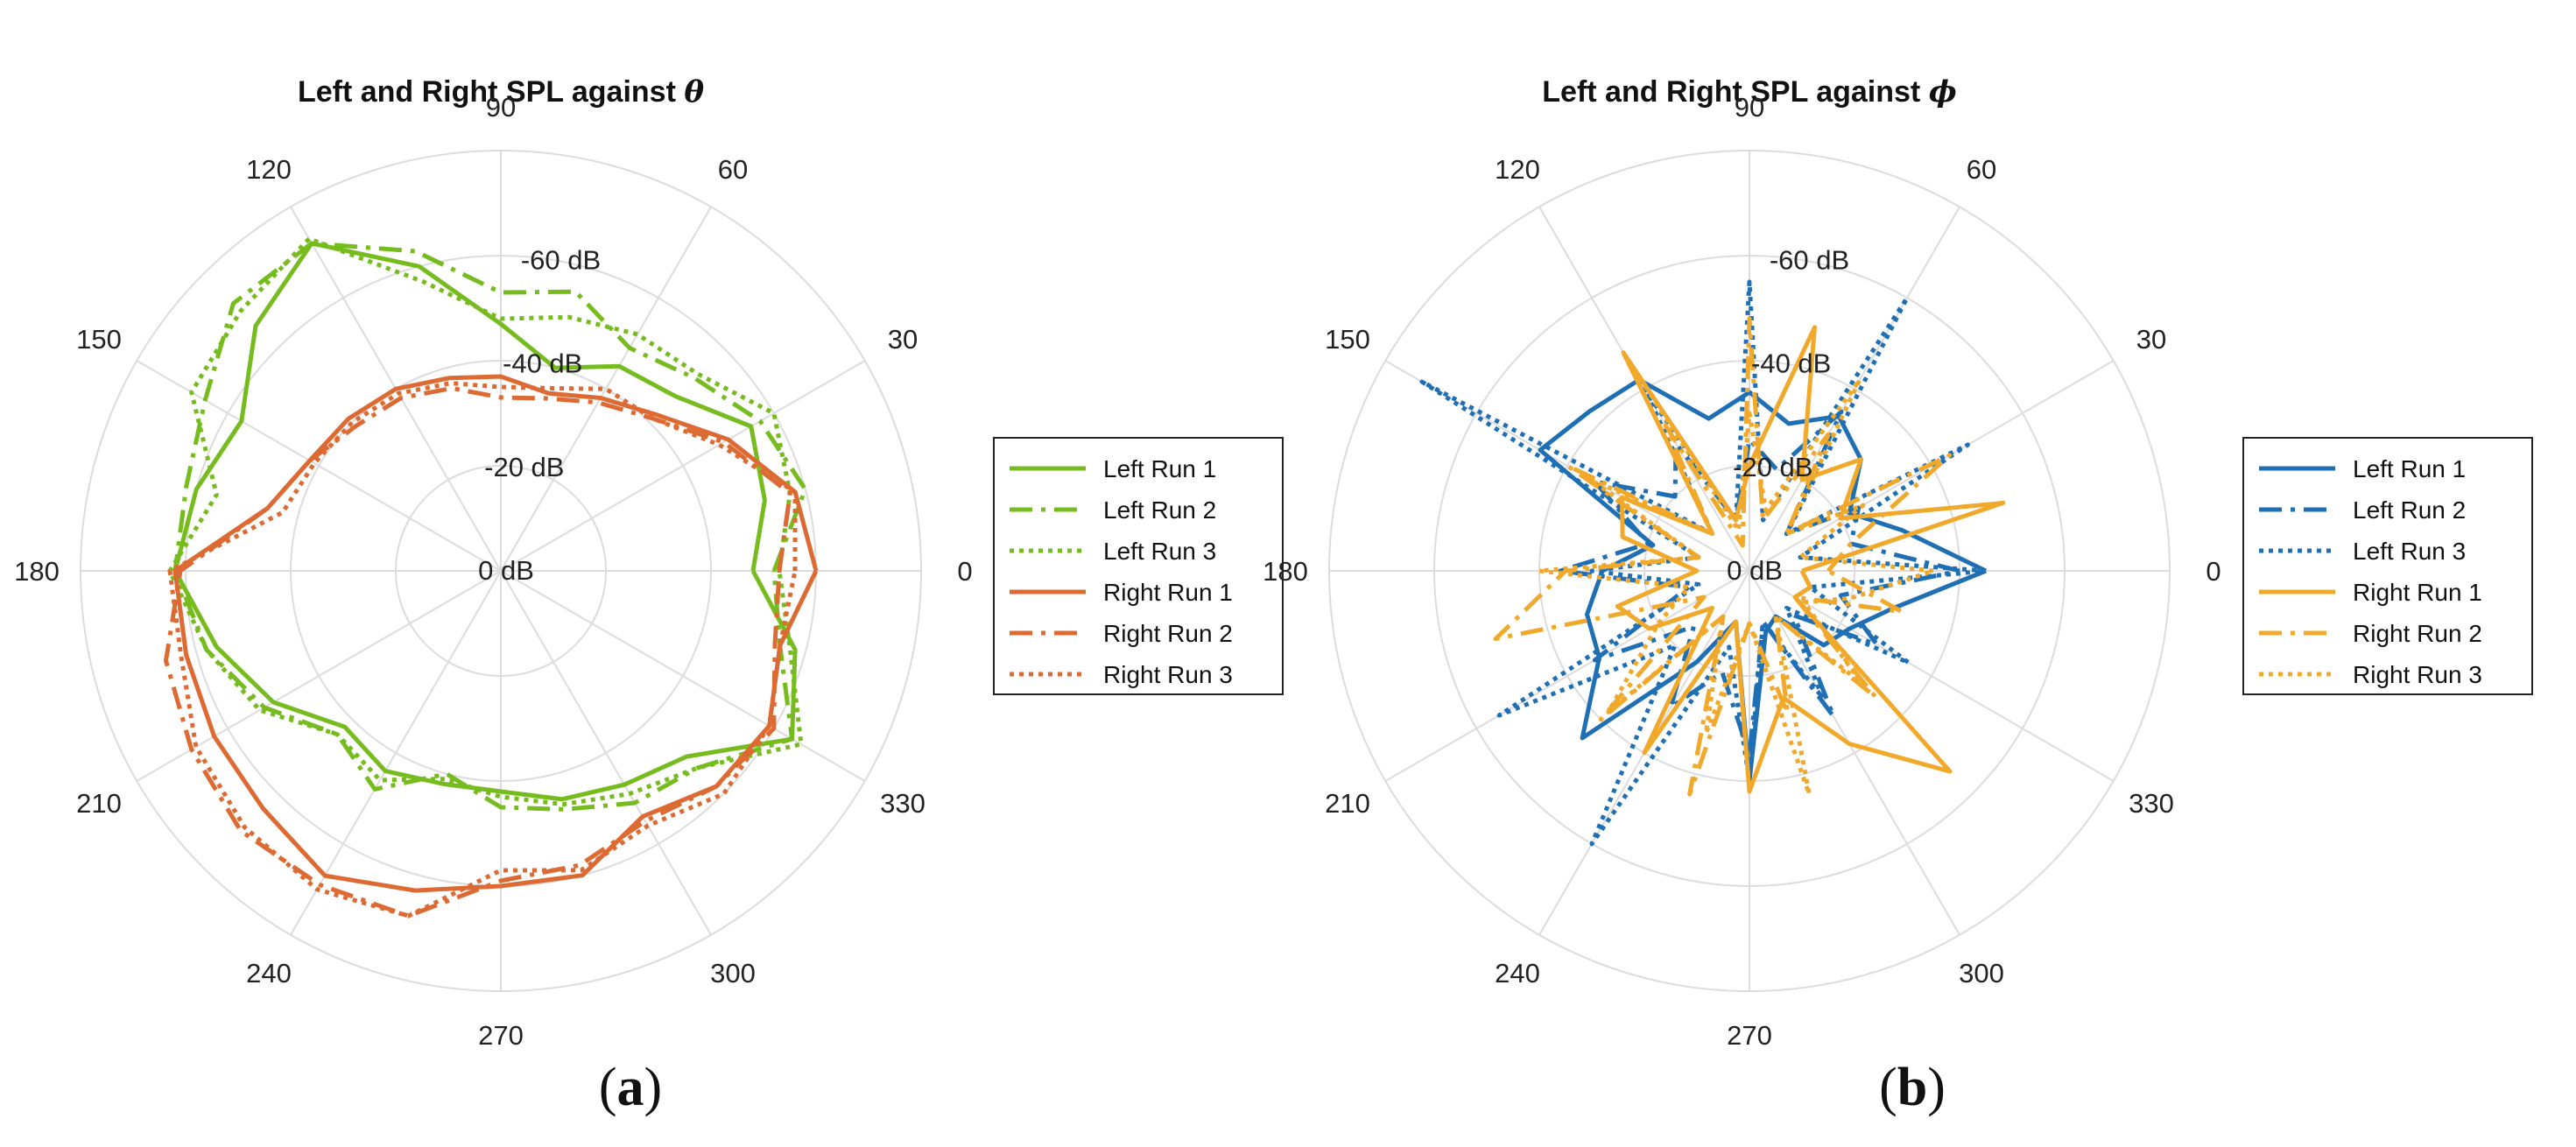  I want to click on angle-tick-label-240-theta: 240, so click(269, 974).